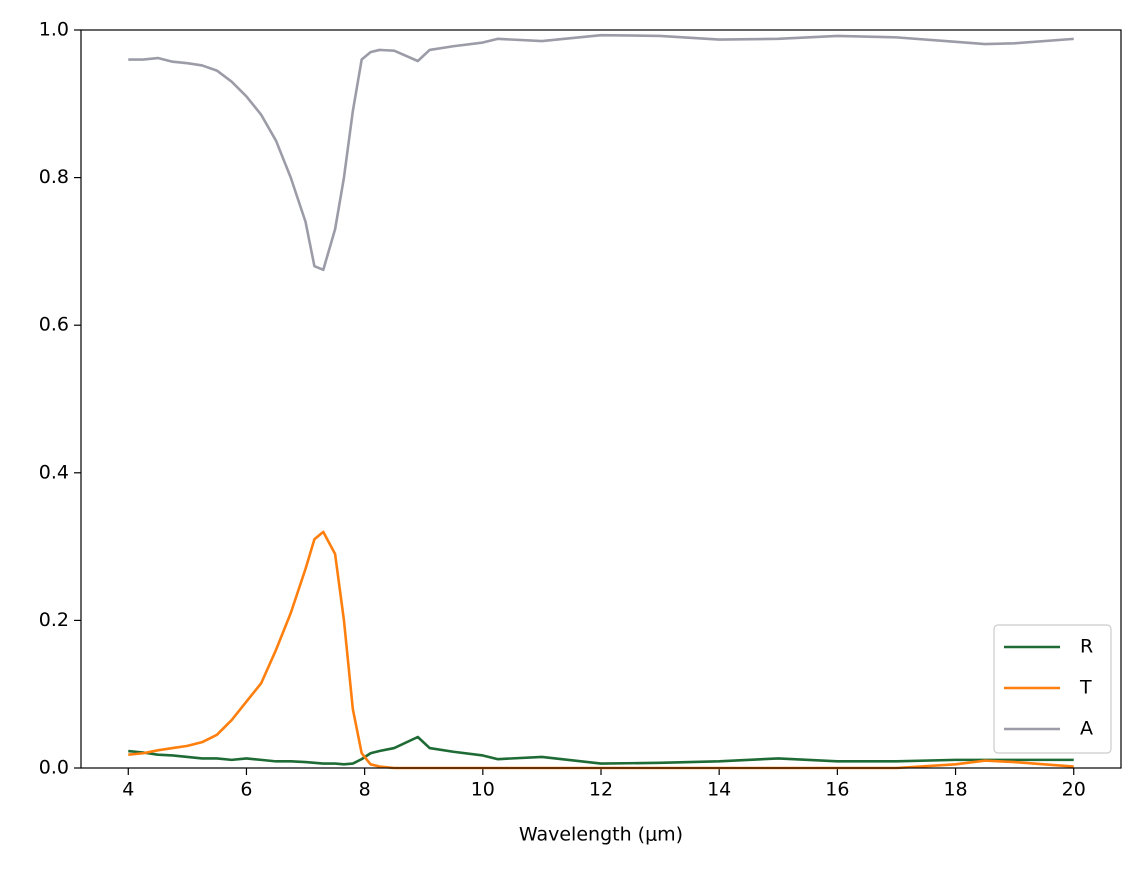 The image size is (1141, 871). What do you see at coordinates (54, 30) in the screenshot?
I see `y-tick-label: 1.0` at bounding box center [54, 30].